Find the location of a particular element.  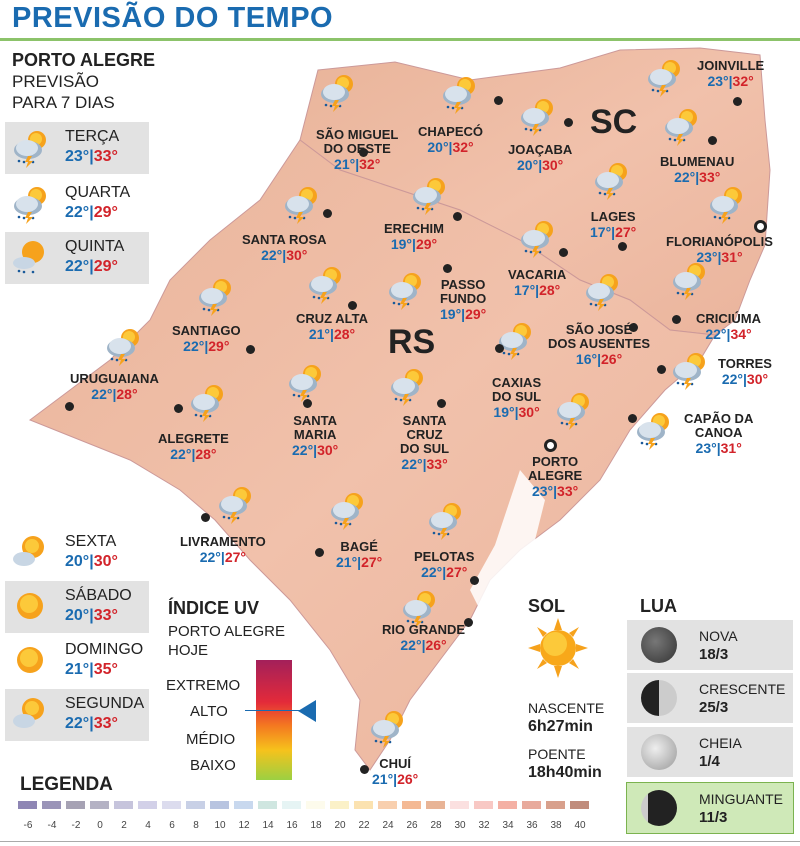

city-temps: 21°|32° is located at coordinates (357, 164).